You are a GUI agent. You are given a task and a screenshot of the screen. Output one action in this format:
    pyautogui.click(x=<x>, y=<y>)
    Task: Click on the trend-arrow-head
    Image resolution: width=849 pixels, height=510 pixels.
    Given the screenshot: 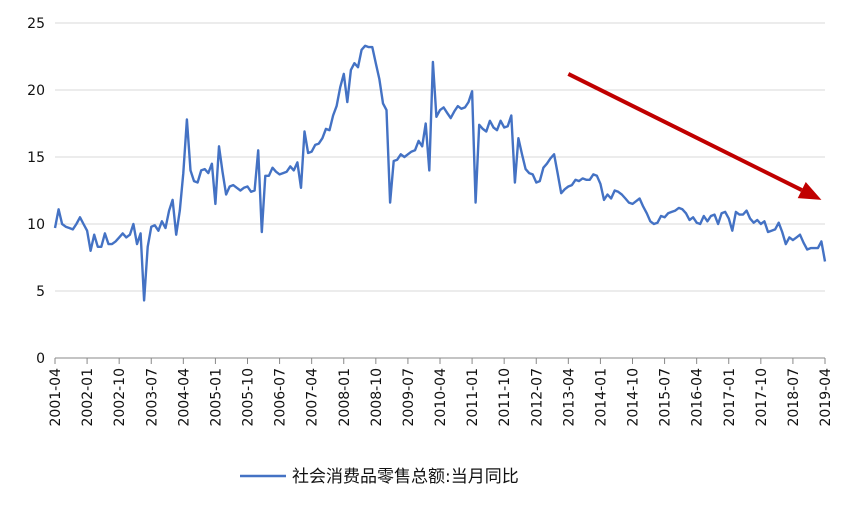 What is the action you would take?
    pyautogui.click(x=809, y=191)
    